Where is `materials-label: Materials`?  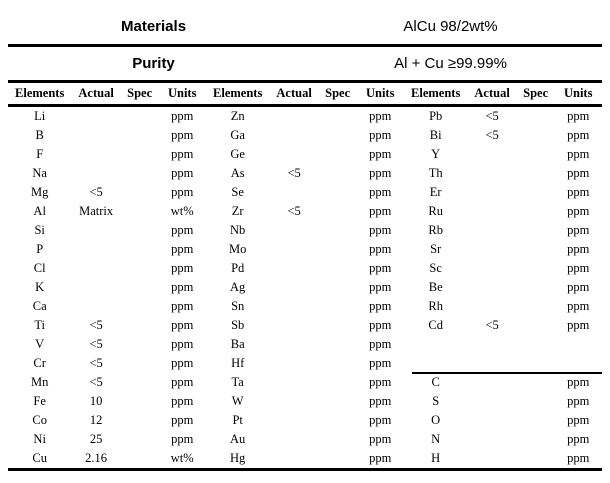 materials-label: Materials is located at coordinates (154, 26).